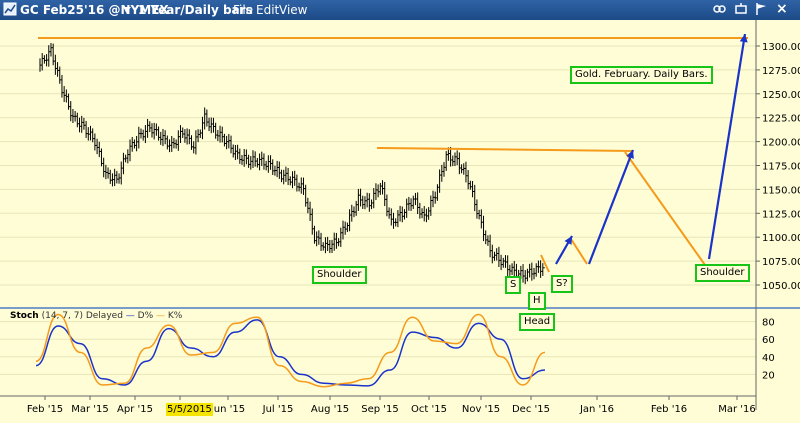  Describe the element at coordinates (781, 95) in the screenshot. I see `price-tick-label: 1250.00` at that location.